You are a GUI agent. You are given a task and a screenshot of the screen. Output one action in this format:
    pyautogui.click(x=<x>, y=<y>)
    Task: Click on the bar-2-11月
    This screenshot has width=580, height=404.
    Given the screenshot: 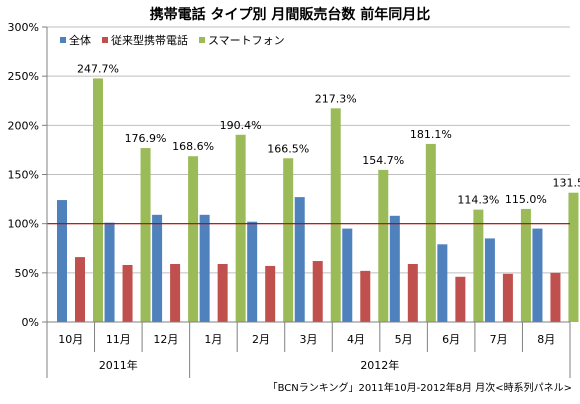 What is the action you would take?
    pyautogui.click(x=127, y=293)
    